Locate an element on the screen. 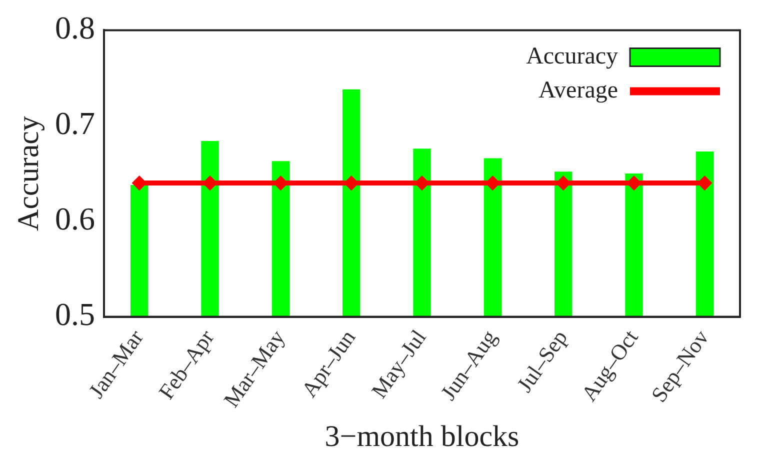  y-tick-label: 0.5 is located at coordinates (75, 314).